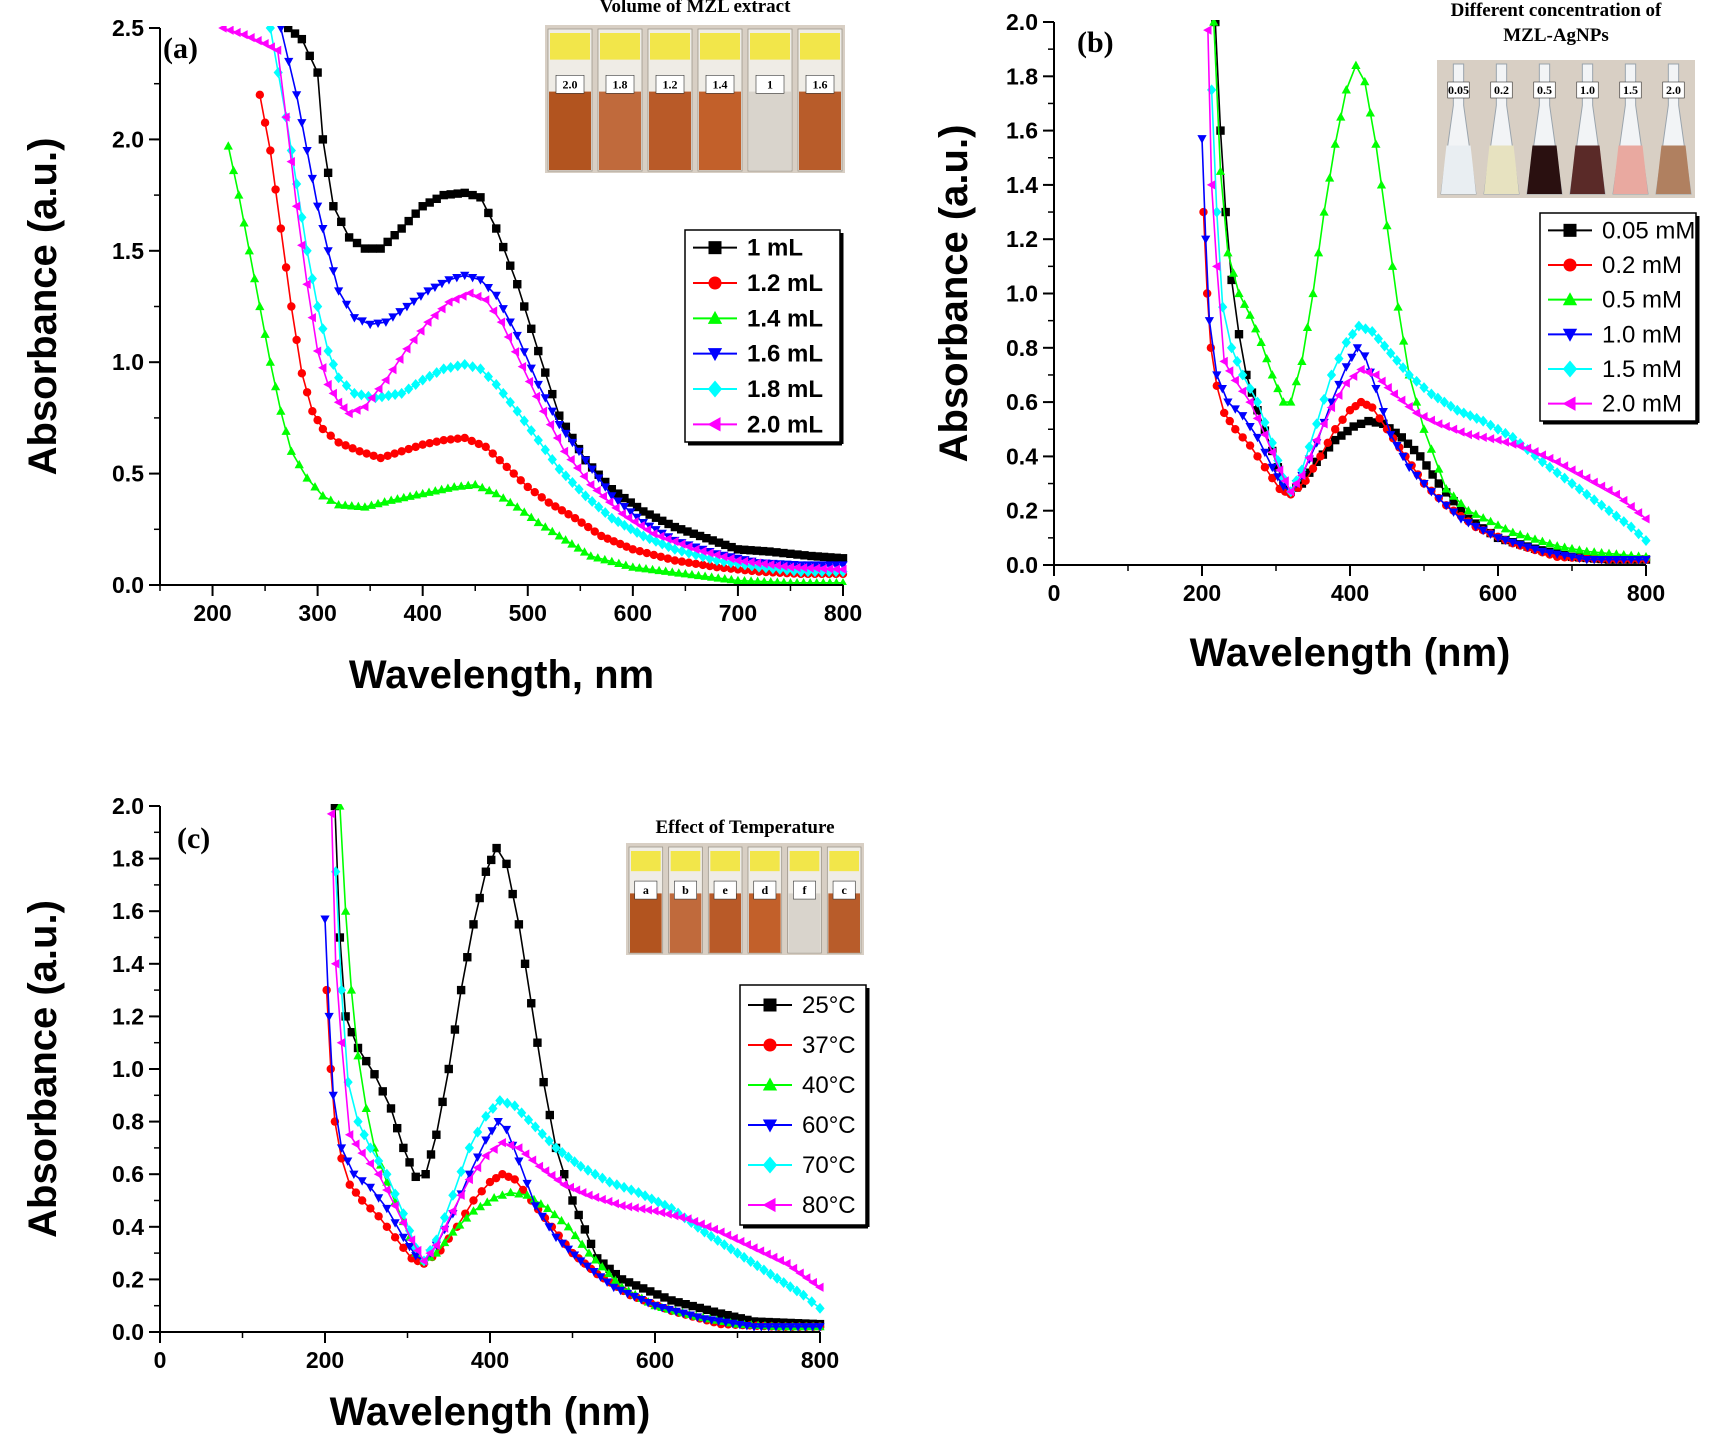 The image size is (1709, 1436). What do you see at coordinates (128, 251) in the screenshot?
I see `y-tick-label: 1.5` at bounding box center [128, 251].